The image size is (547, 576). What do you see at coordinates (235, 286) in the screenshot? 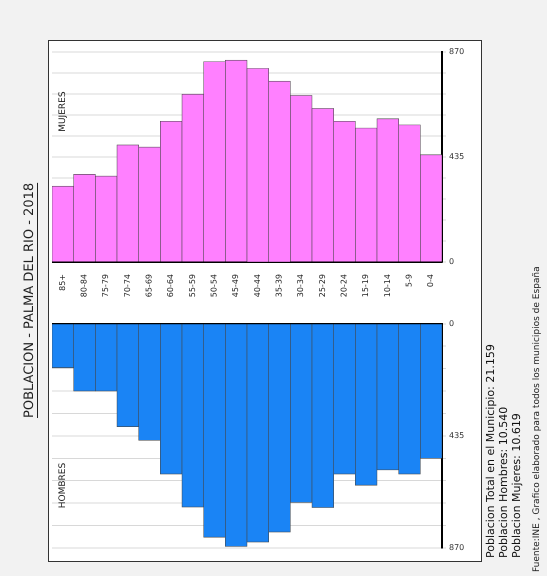
I see `x-tick-label: 45-49` at bounding box center [235, 286].